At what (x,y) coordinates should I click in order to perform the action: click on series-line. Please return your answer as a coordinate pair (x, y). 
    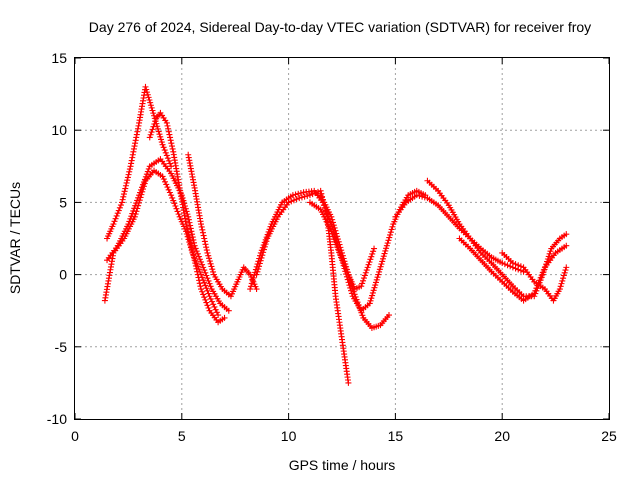
    Looking at the image, I should click on (496, 238).